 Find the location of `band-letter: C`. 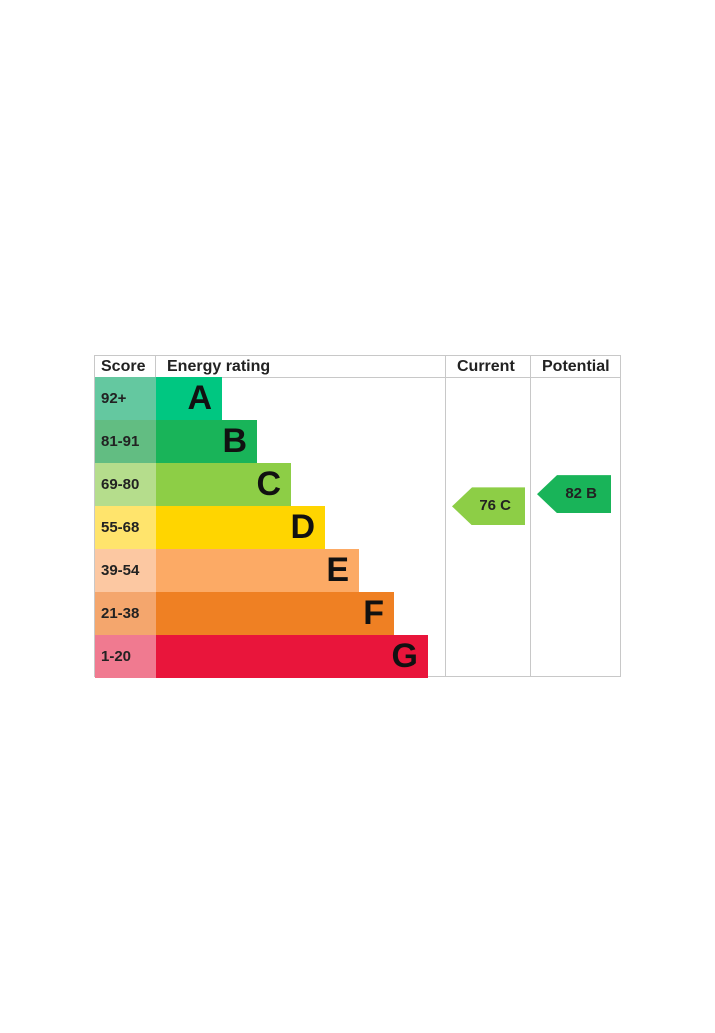

band-letter: C is located at coordinates (268, 484).